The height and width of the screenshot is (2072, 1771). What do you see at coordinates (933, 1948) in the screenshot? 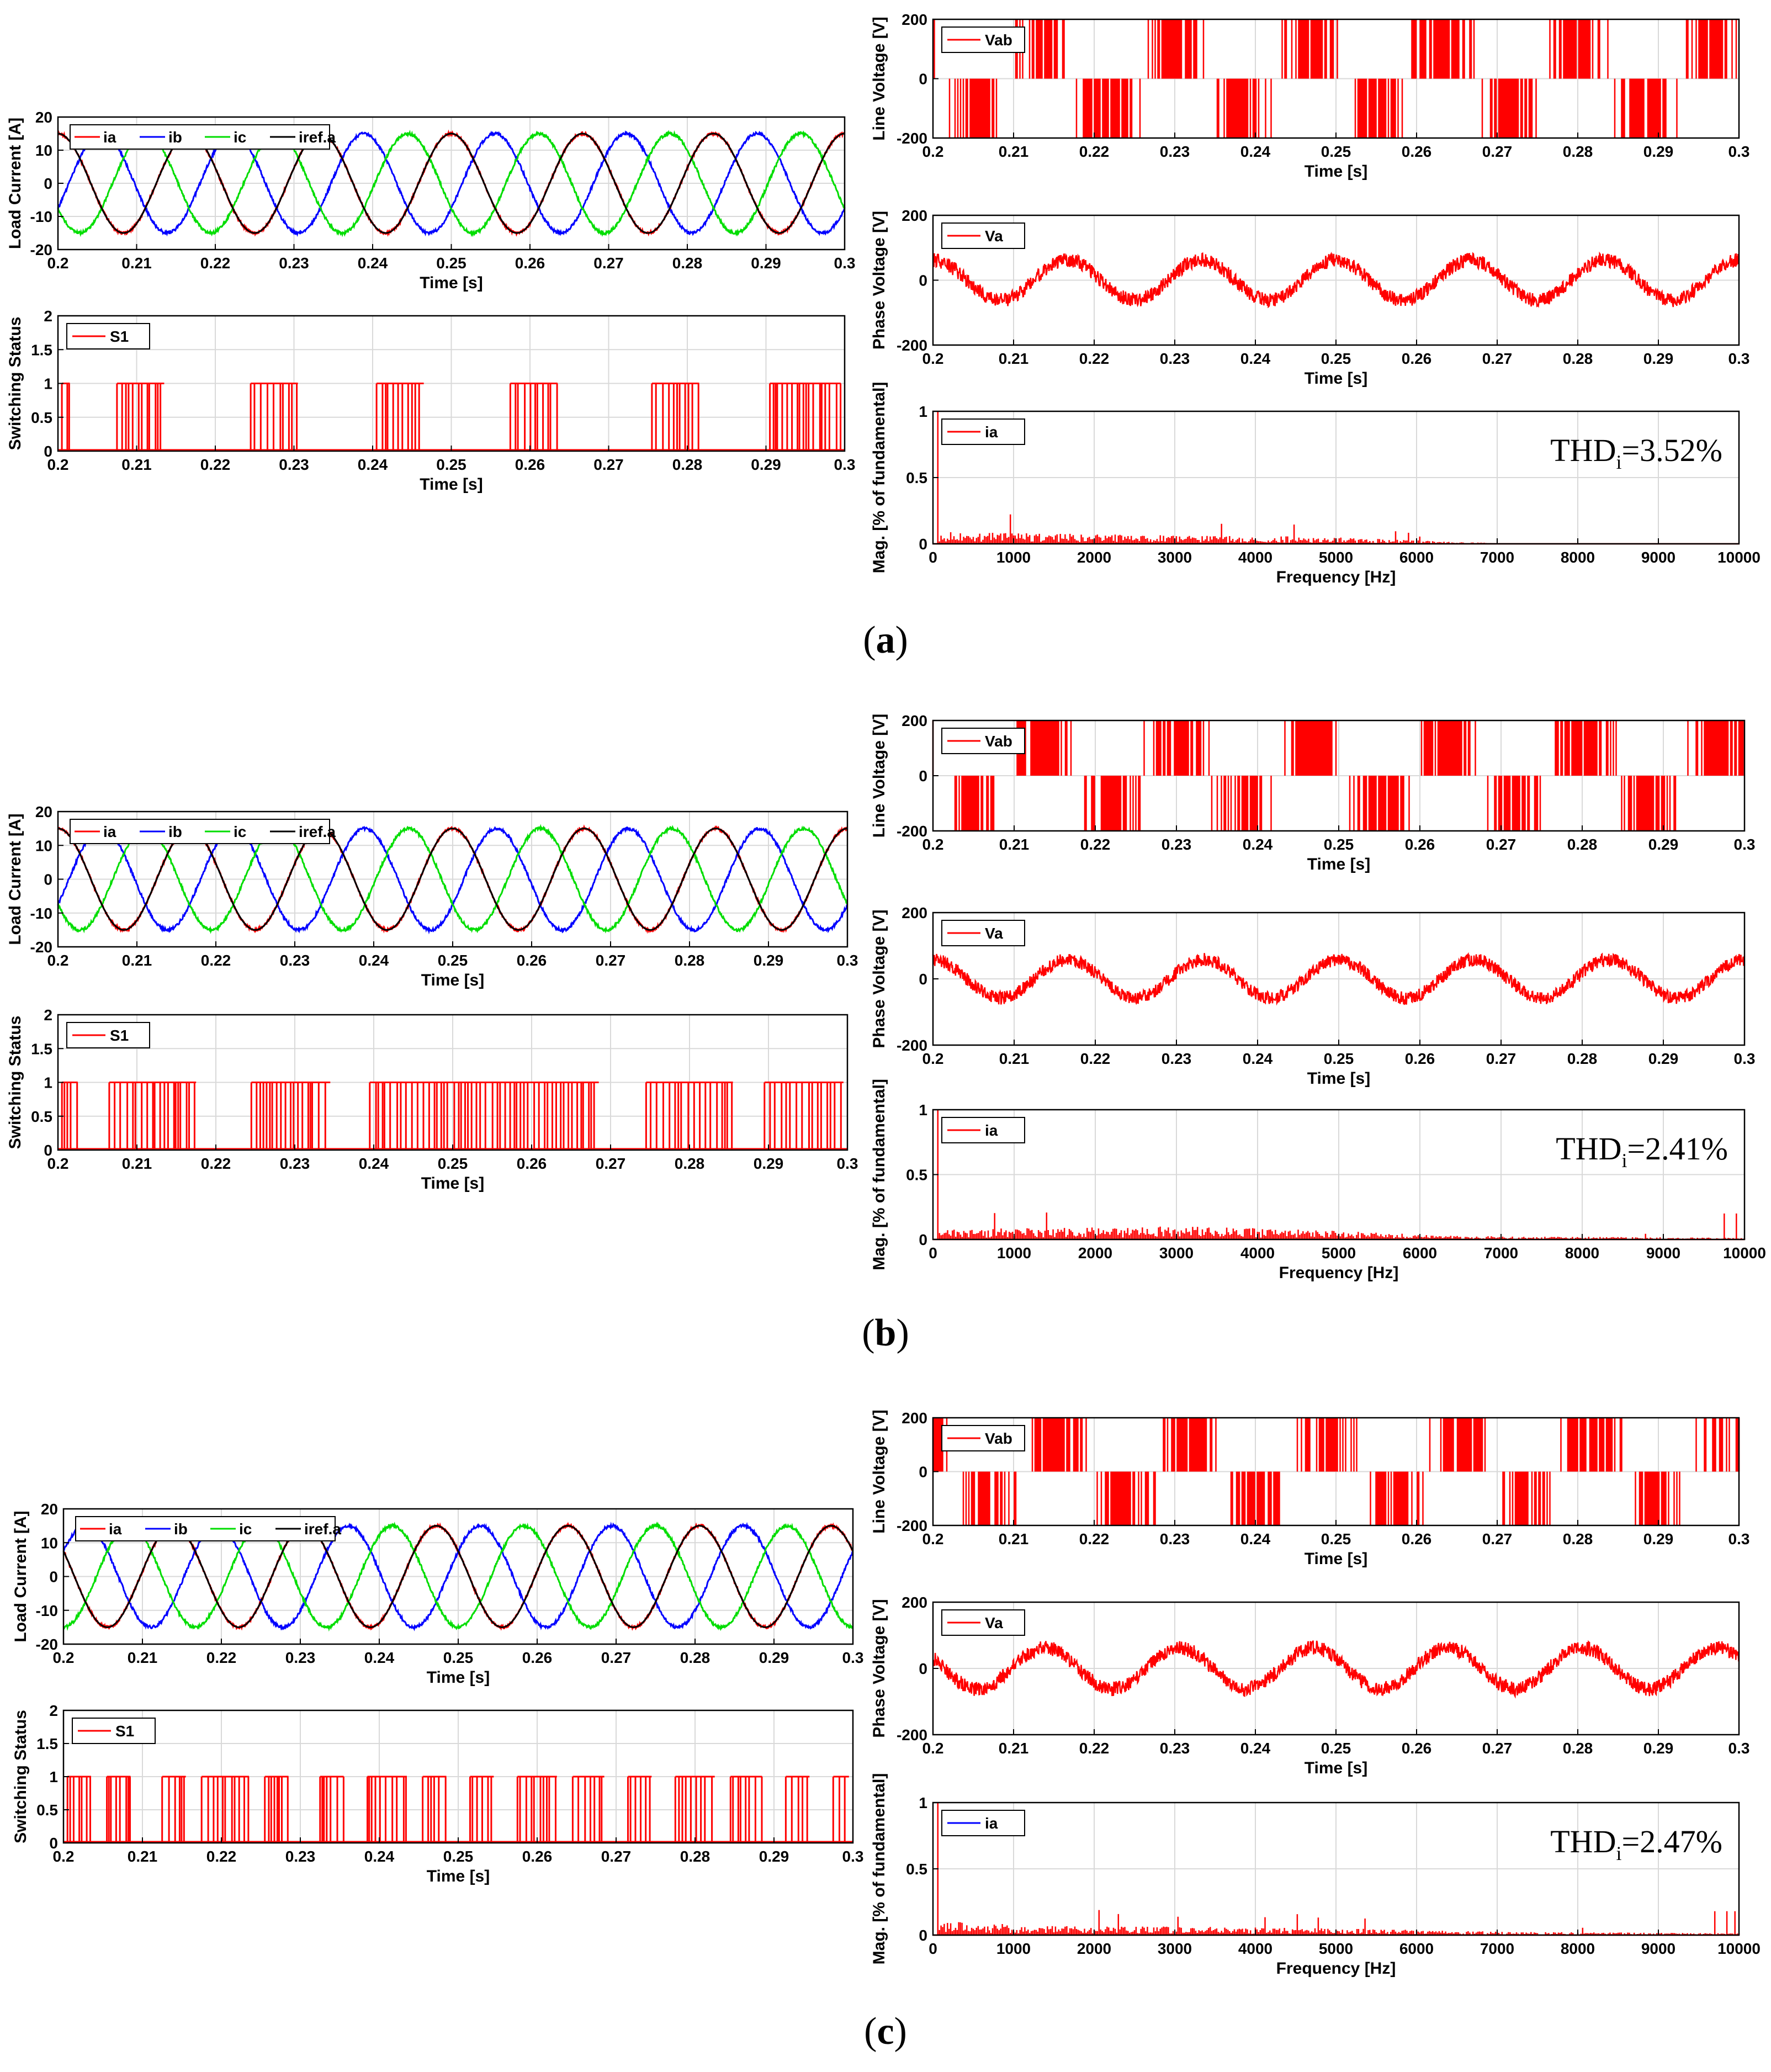
I see `x-tick-label: 0` at bounding box center [933, 1948].